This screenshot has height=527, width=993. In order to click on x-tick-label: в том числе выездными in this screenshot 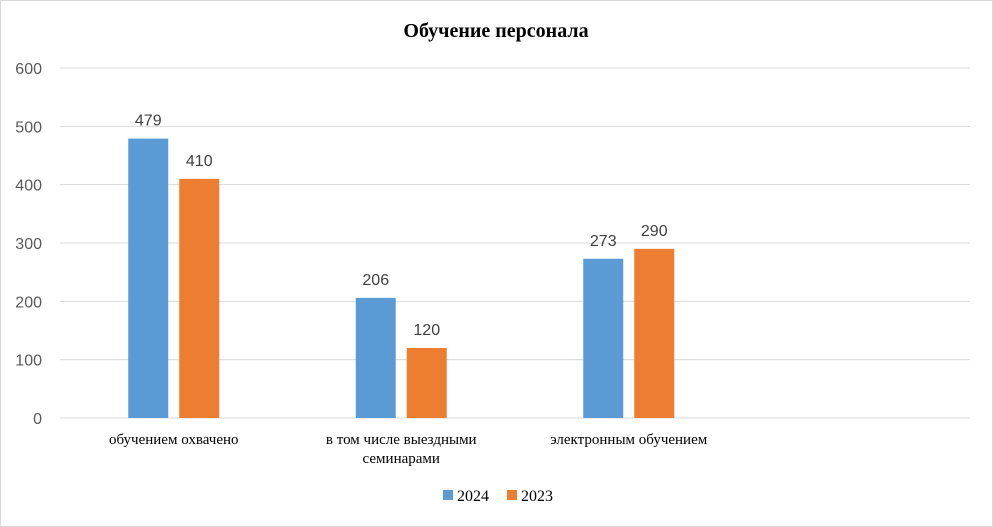, I will do `click(401, 440)`.